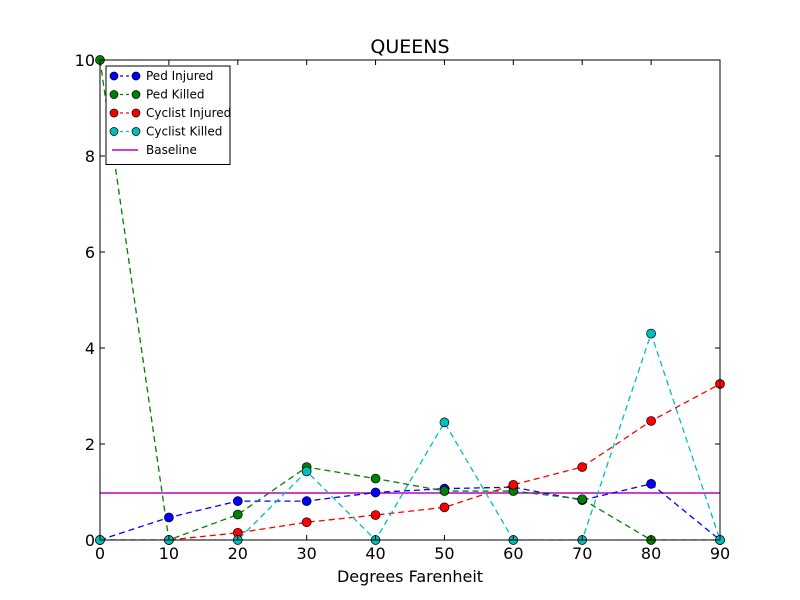  I want to click on legend-label-3: Cyclist Killed, so click(184, 132).